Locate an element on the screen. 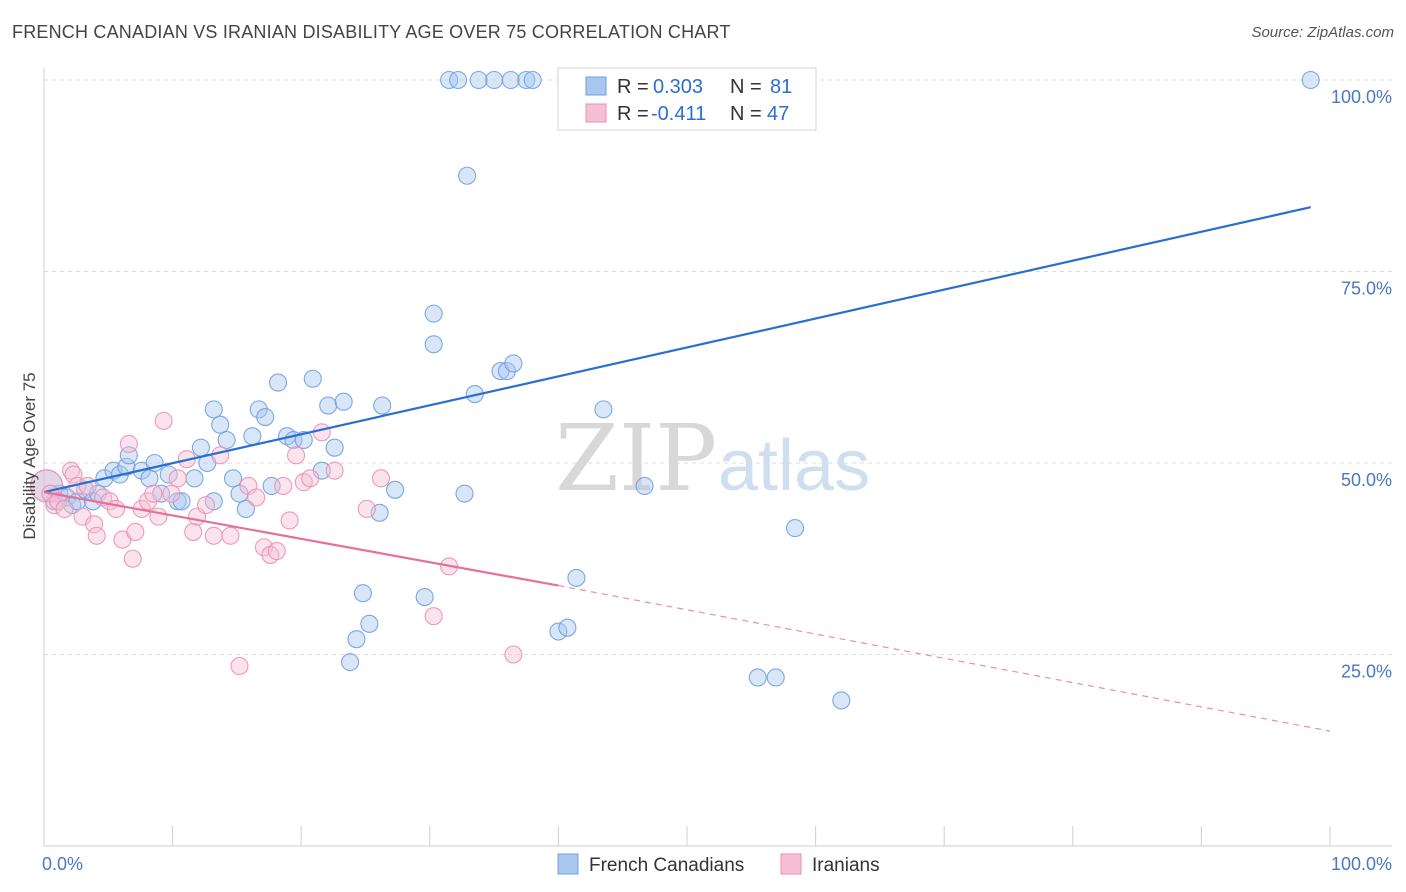 This screenshot has width=1406, height=892. correlation-legend: R = 0.303 N = 81 R = -0.411 N = 47 is located at coordinates (687, 99).